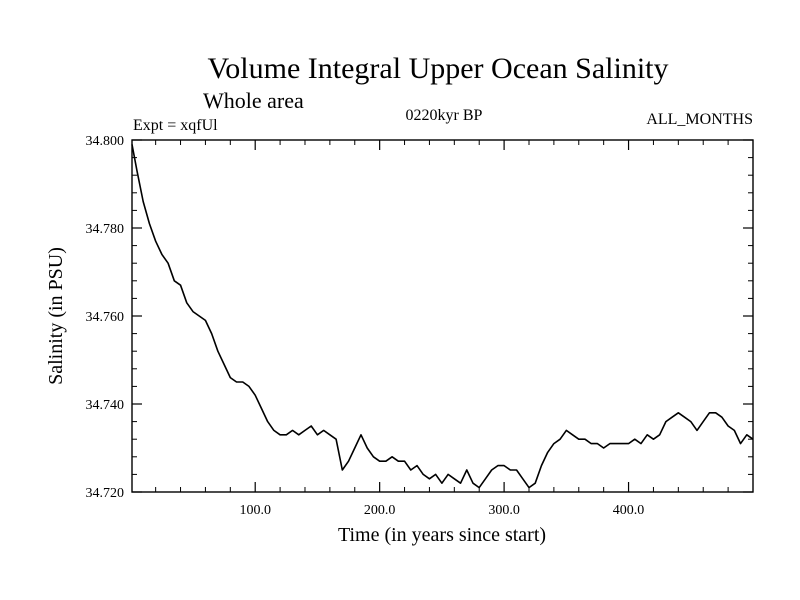  Describe the element at coordinates (699, 119) in the screenshot. I see `months-label: ALL_MONTHS` at that location.